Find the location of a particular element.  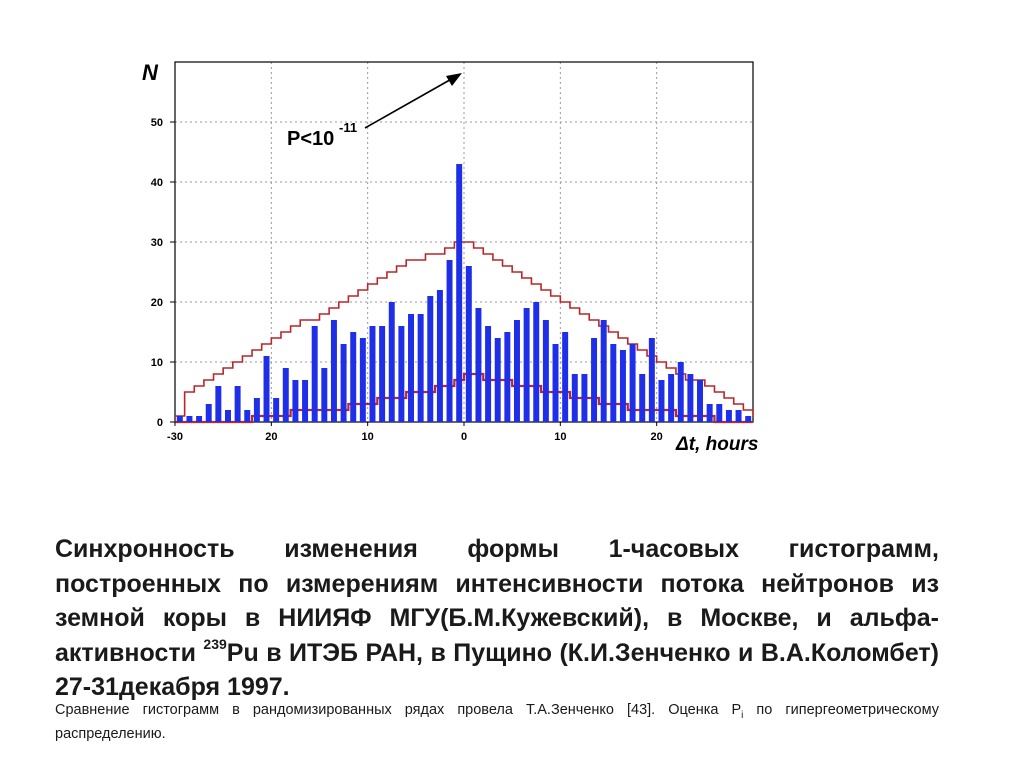

probability-annotation: P<10 -11 is located at coordinates (374, 111).